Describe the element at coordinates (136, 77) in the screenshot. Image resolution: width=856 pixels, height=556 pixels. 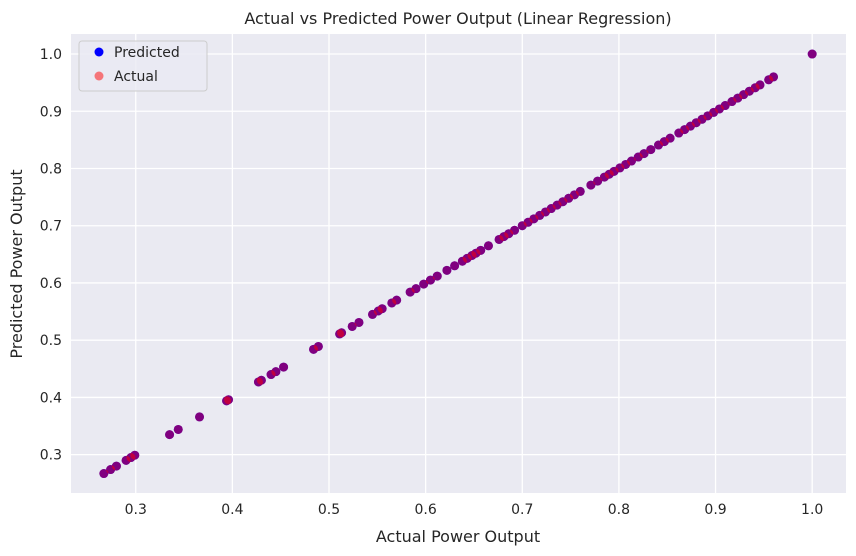
I see `legend-label-actual: Actual` at that location.